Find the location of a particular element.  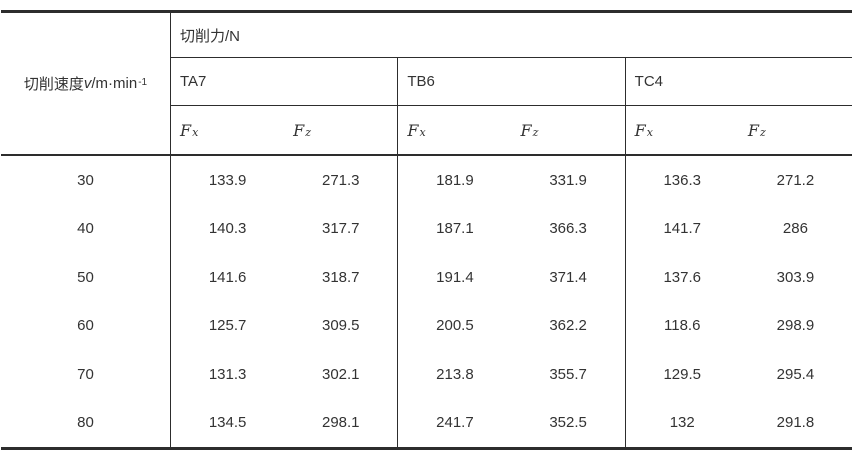

value-cell: 141.6 is located at coordinates (227, 277).